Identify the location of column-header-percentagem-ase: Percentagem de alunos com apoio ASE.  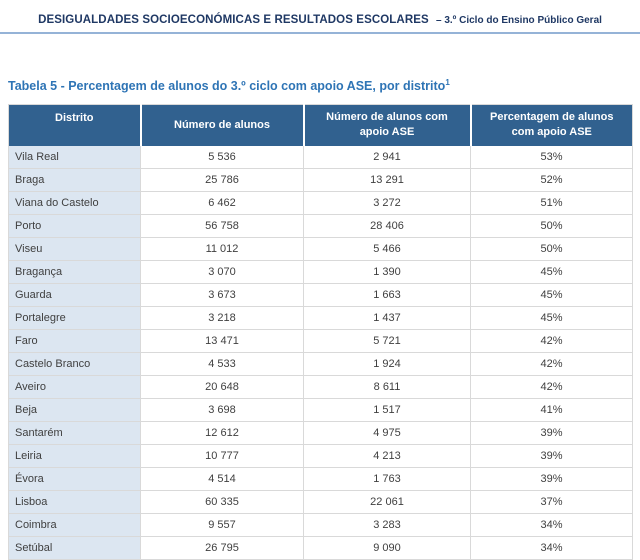
(551, 125).